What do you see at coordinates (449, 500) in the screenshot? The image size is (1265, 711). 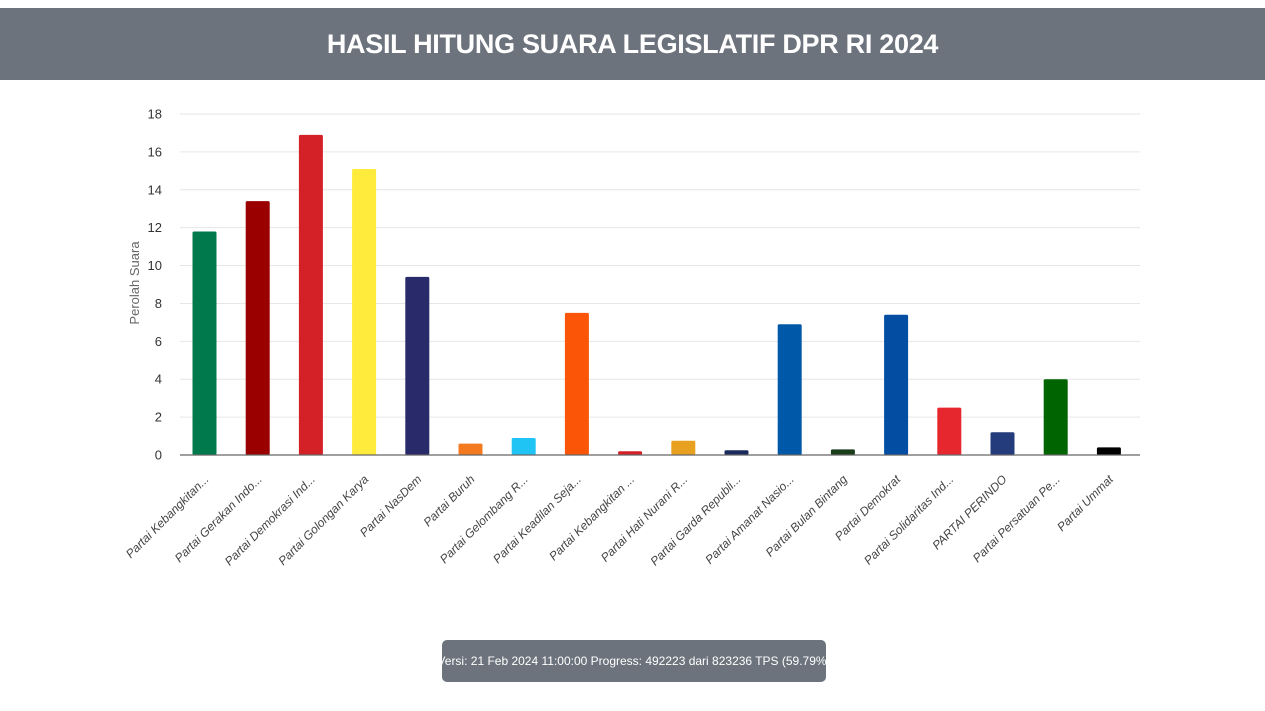 I see `x-tick-label: Partai Buruh` at bounding box center [449, 500].